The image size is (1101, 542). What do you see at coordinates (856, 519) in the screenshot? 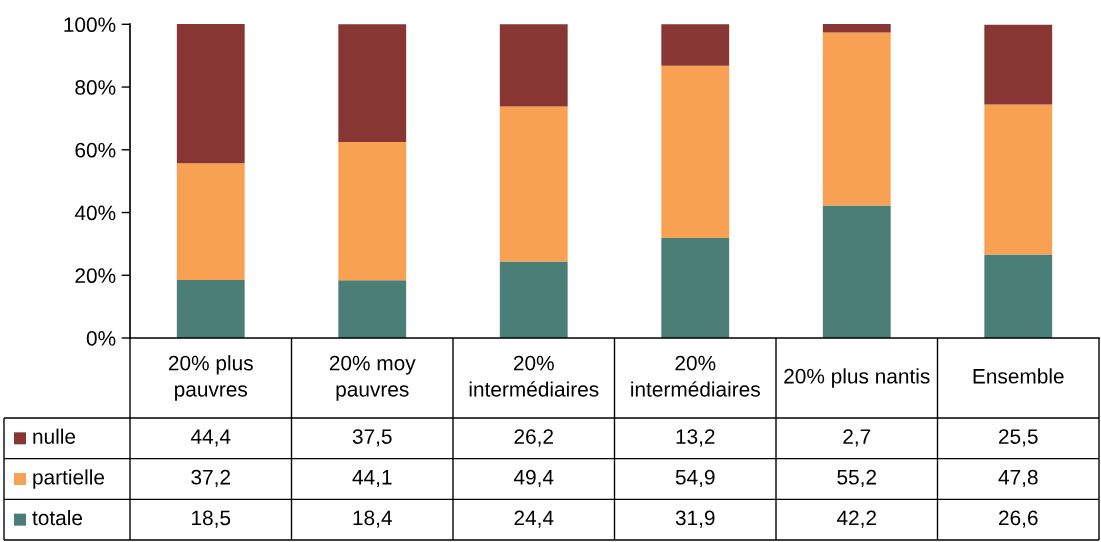
I see `data-label: 42,2` at bounding box center [856, 519].